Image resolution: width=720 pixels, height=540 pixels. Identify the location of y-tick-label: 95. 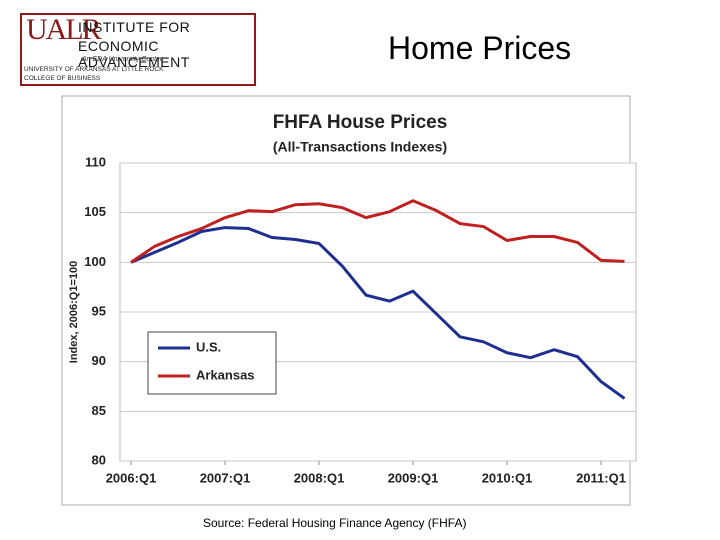
(99, 310).